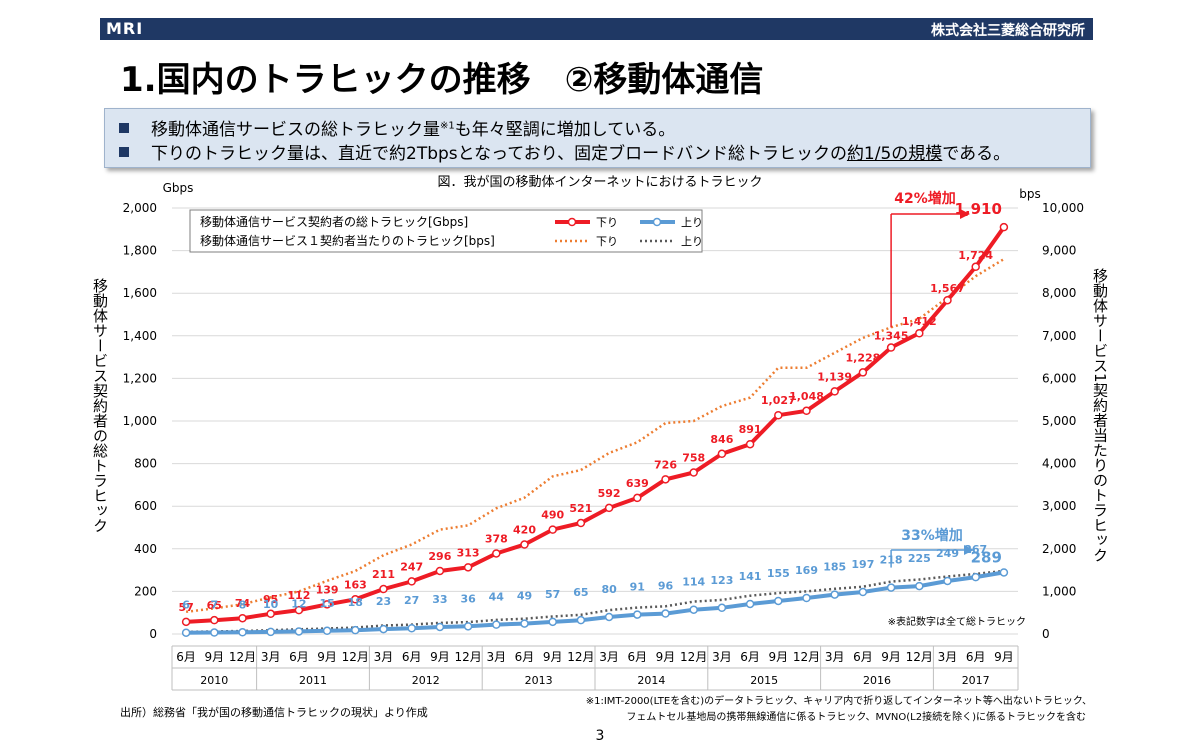 Image resolution: width=1200 pixels, height=750 pixels. Describe the element at coordinates (552, 594) in the screenshot. I see `up-data-label: 57` at that location.